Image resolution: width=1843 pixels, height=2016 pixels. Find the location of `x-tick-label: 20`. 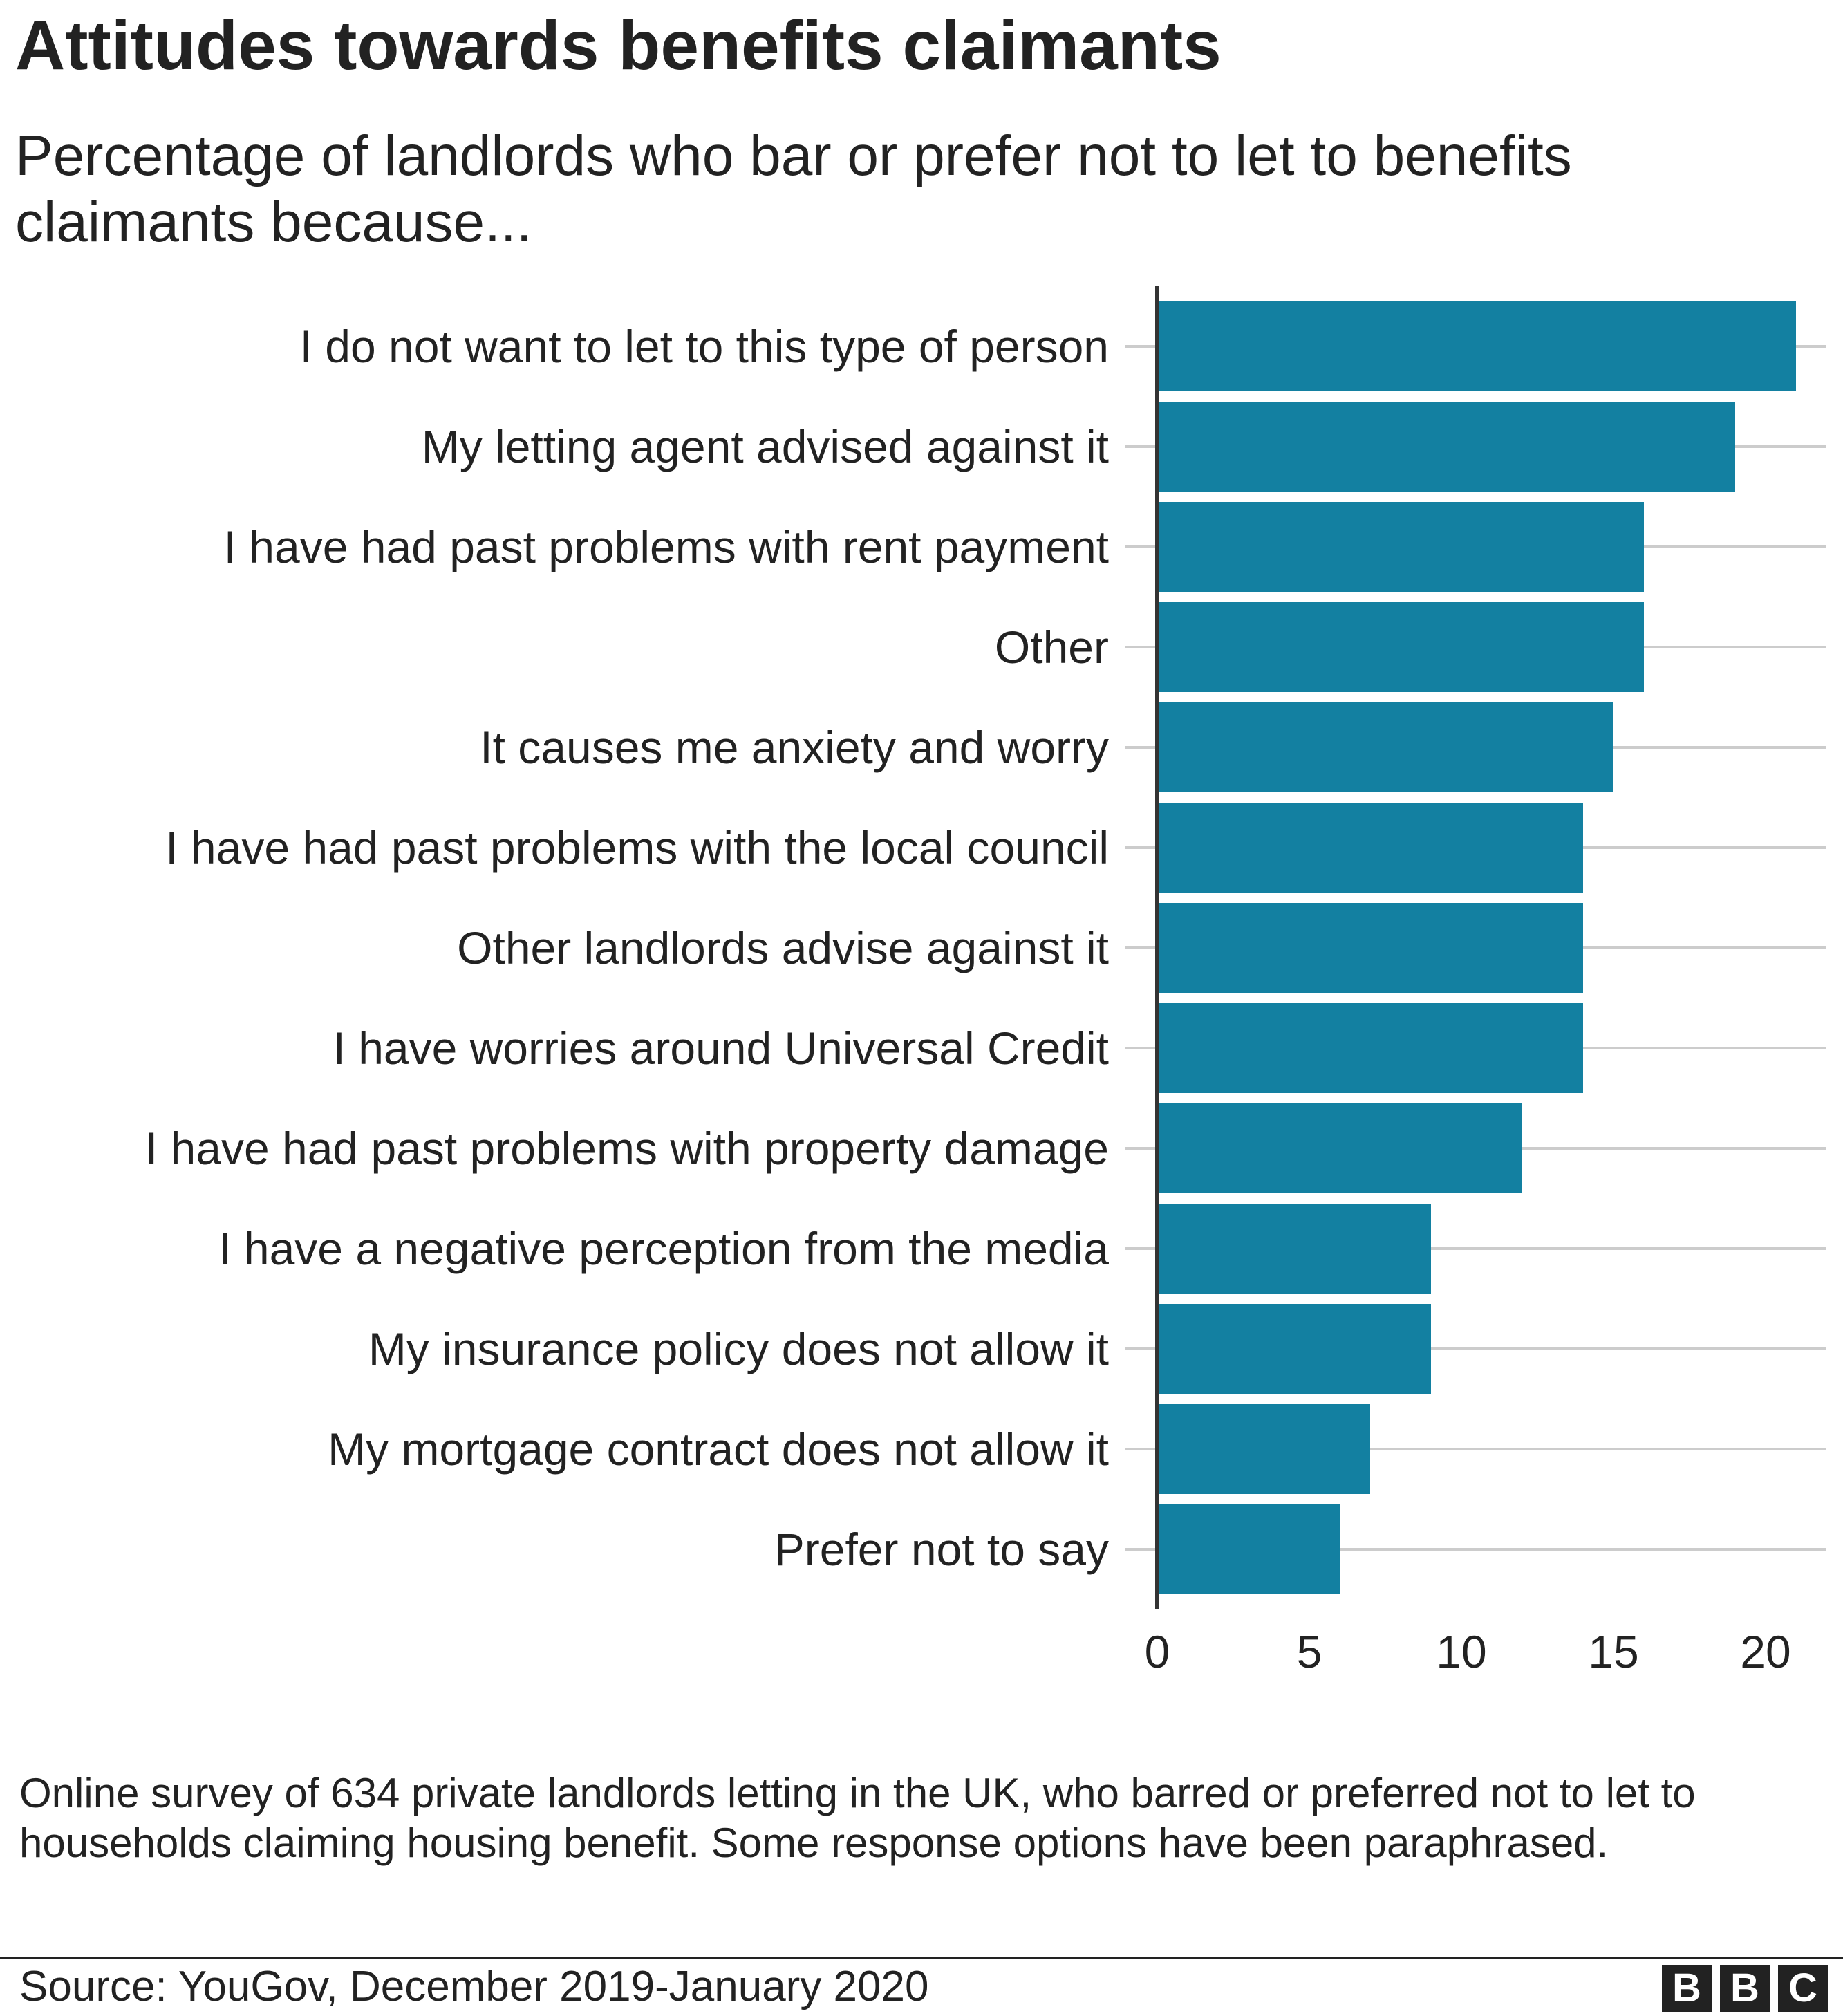

x-tick-label: 20 is located at coordinates (1765, 1651).